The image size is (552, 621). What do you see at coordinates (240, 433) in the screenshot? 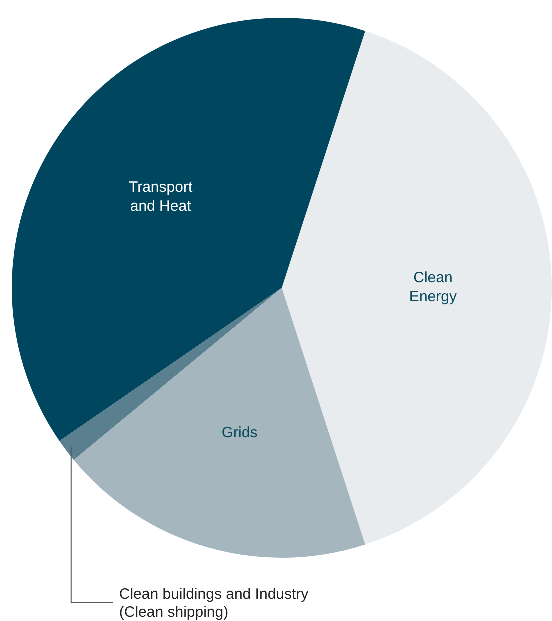
I see `slice-label: Grids` at bounding box center [240, 433].